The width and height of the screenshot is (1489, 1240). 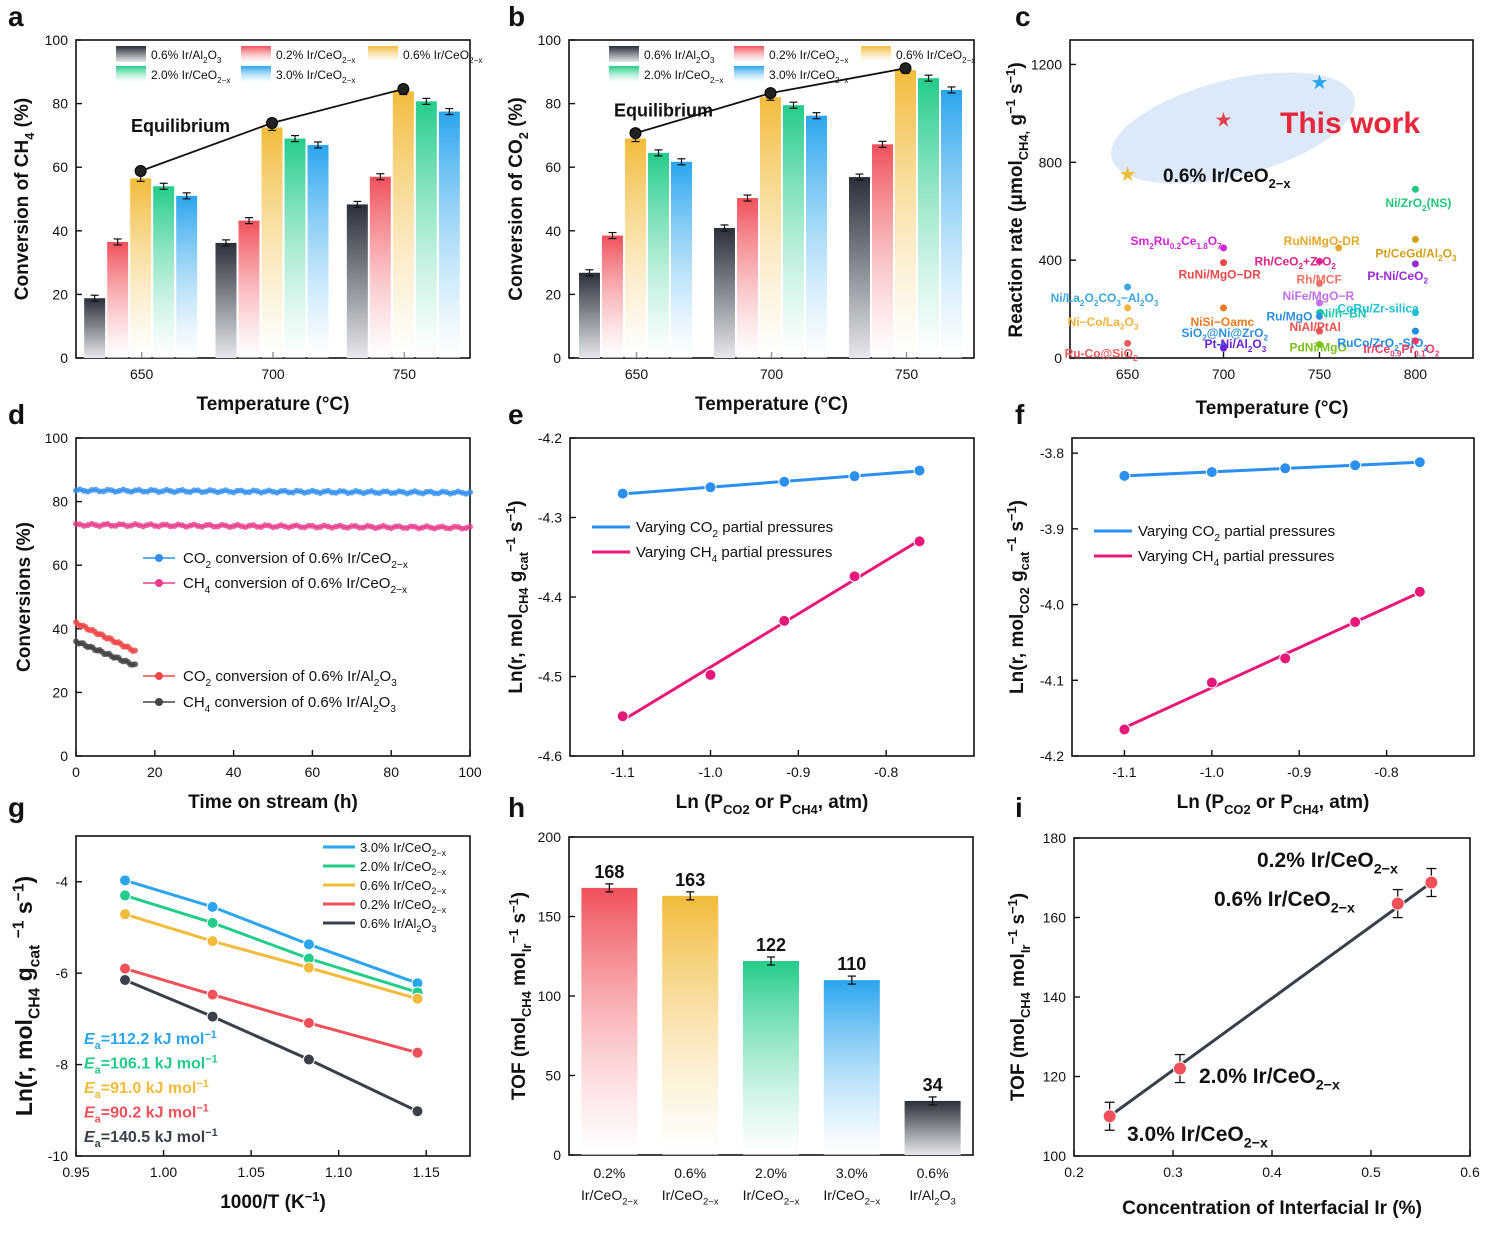 I want to click on x-tick-label: 800, so click(x=1416, y=374).